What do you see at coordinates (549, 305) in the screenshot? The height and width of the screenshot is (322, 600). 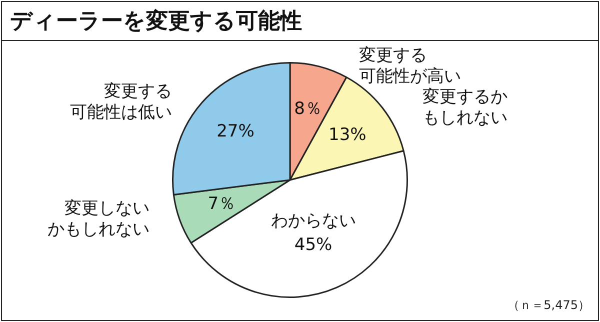 I see `text: （ｎ＝5,475）` at bounding box center [549, 305].